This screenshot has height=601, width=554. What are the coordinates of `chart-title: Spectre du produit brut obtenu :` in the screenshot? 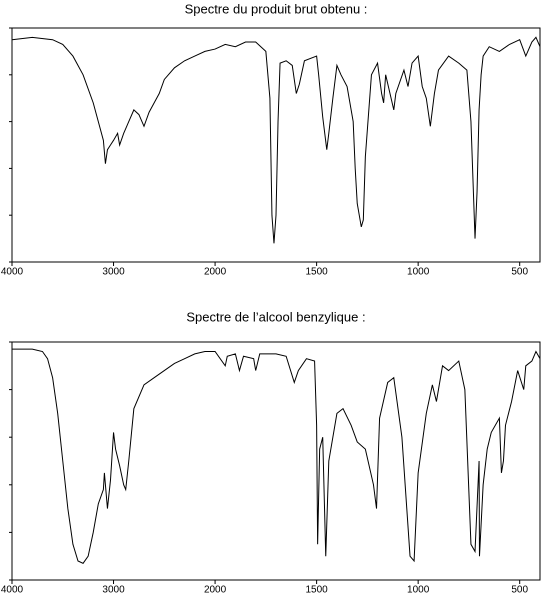 It's located at (276, 8).